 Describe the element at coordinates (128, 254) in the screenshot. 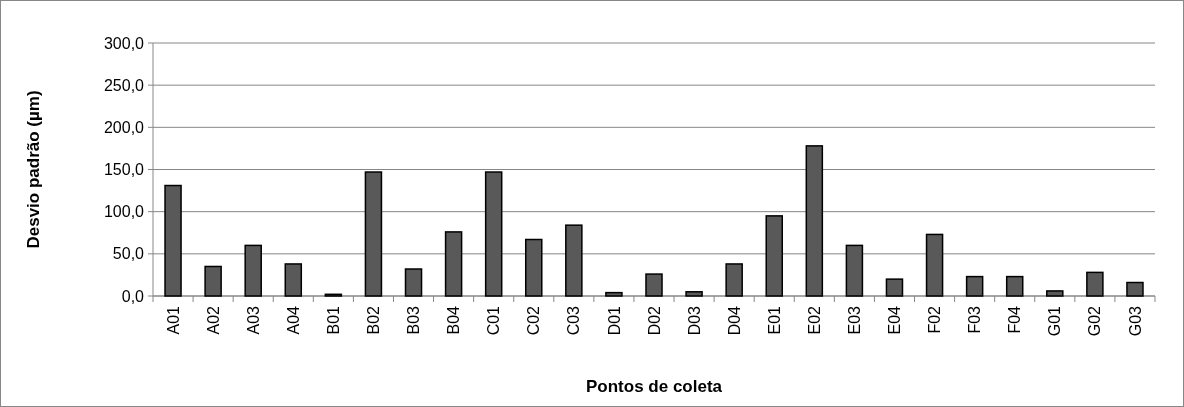

I see `y-tick-label: 50,0` at that location.